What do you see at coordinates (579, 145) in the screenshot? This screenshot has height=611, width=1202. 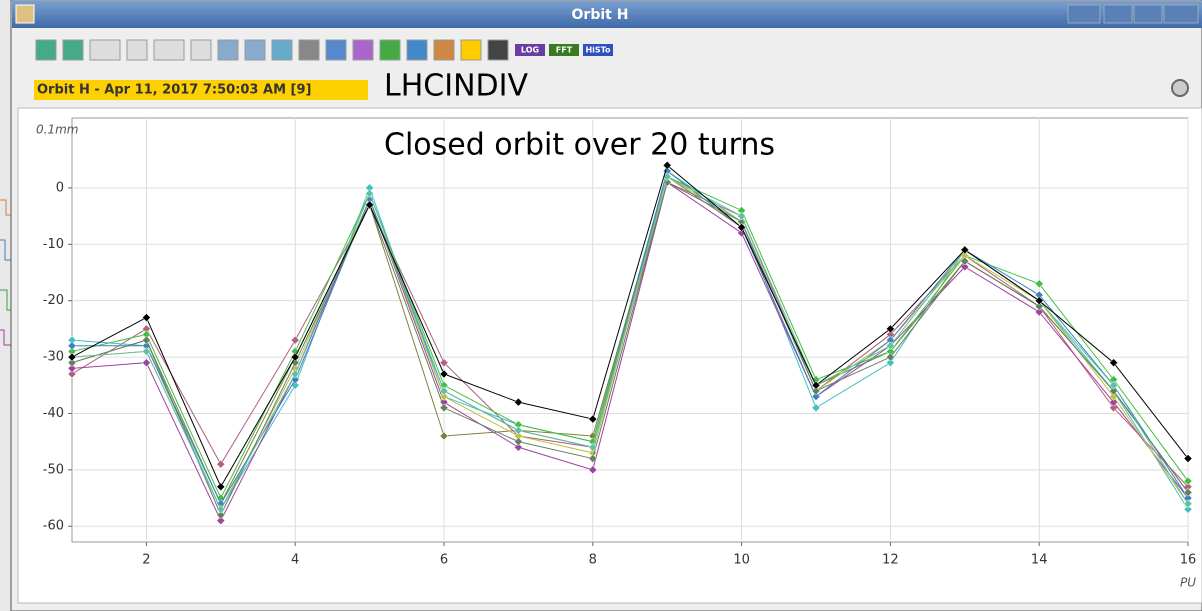 I see `annotation: Closed orbit over 20 turns` at bounding box center [579, 145].